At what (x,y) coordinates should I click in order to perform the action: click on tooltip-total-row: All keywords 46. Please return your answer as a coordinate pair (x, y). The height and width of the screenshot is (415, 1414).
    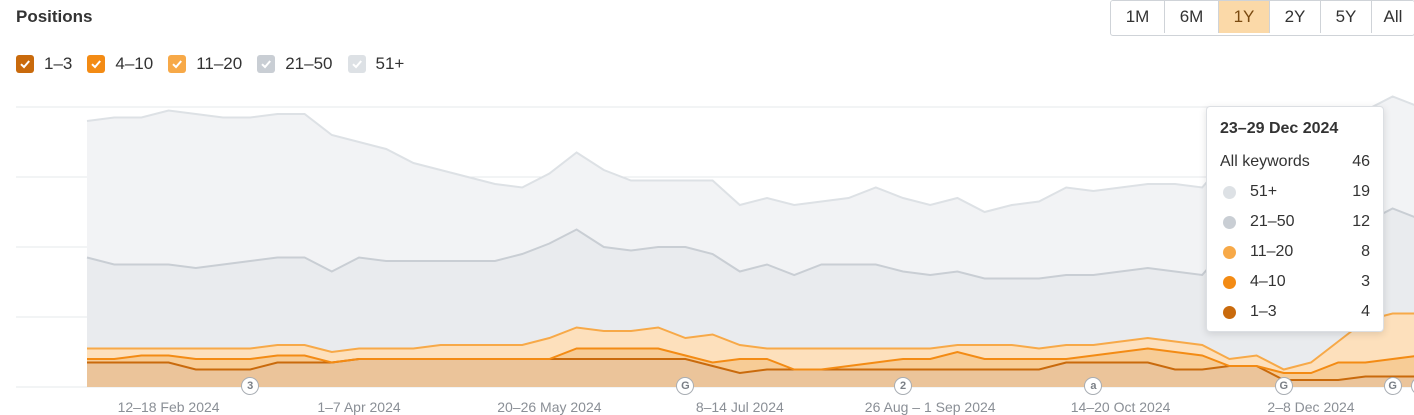
    Looking at the image, I should click on (1295, 162).